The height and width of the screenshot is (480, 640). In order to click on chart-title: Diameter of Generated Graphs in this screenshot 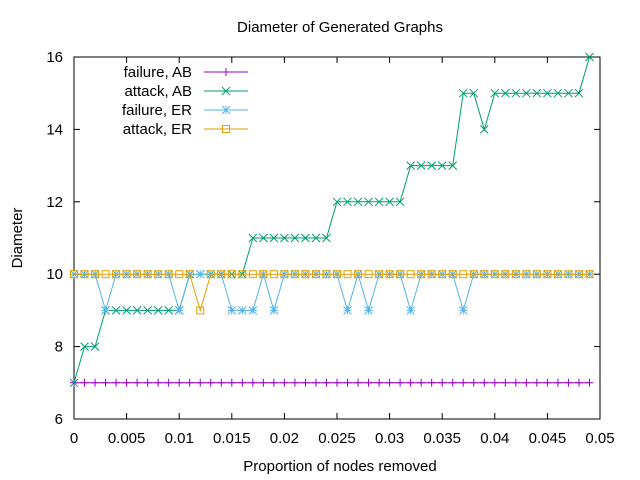, I will do `click(340, 27)`.